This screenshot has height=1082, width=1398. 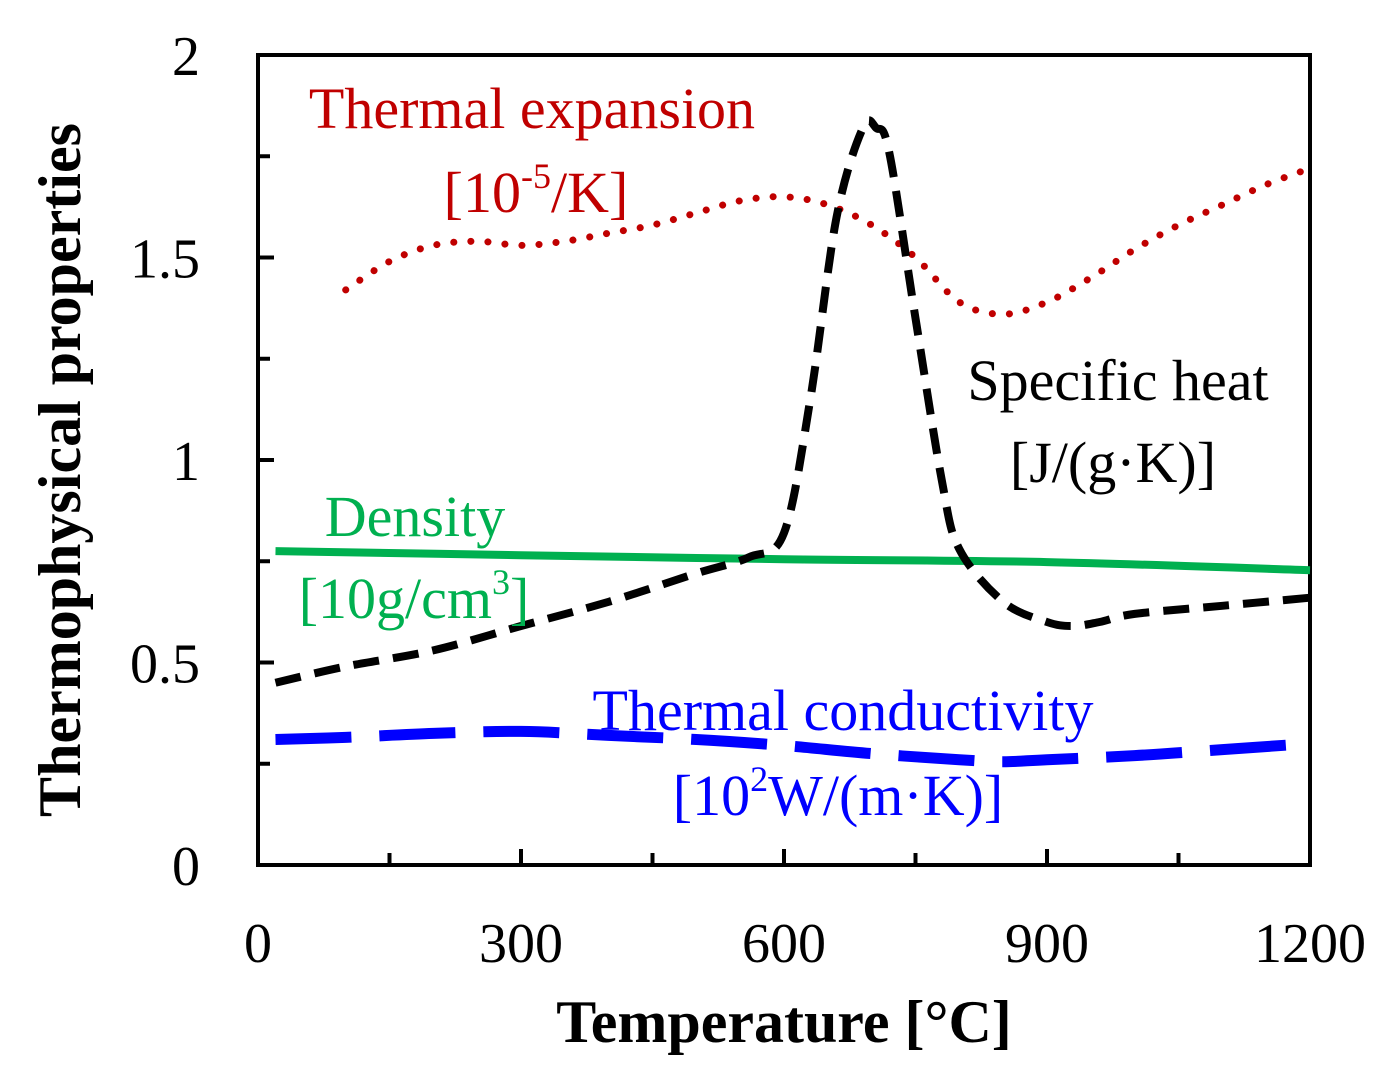 I want to click on specific-heat-annotation: Specific heat [J/(g·K)], so click(x=1117, y=421).